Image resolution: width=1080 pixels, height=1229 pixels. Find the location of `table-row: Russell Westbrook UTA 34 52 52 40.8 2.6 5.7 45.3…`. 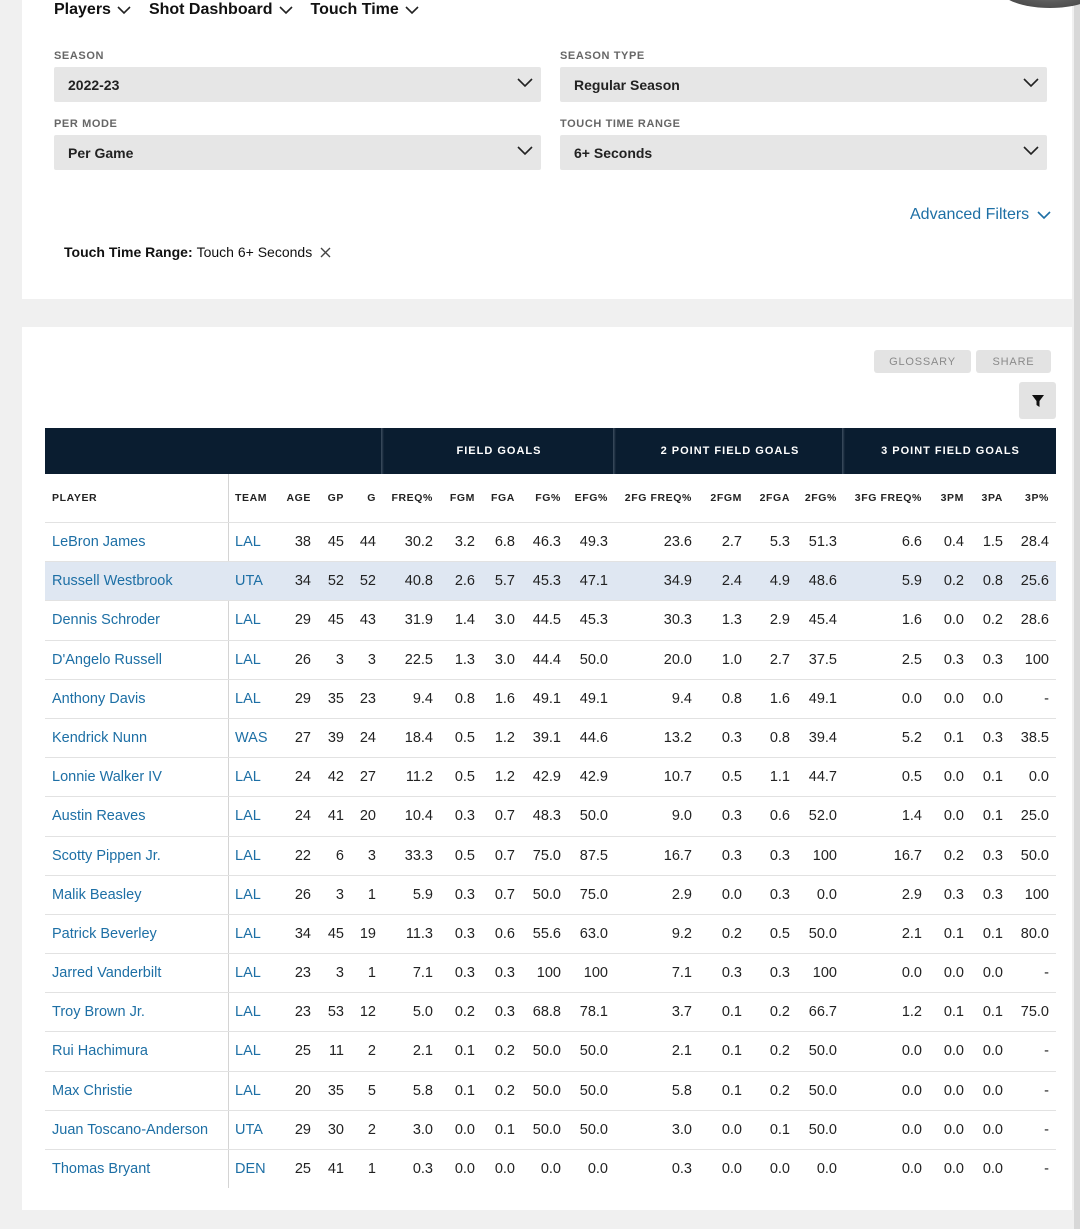

table-row: Russell Westbrook UTA 34 52 52 40.8 2.6 5.7 45.3… is located at coordinates (550, 581).